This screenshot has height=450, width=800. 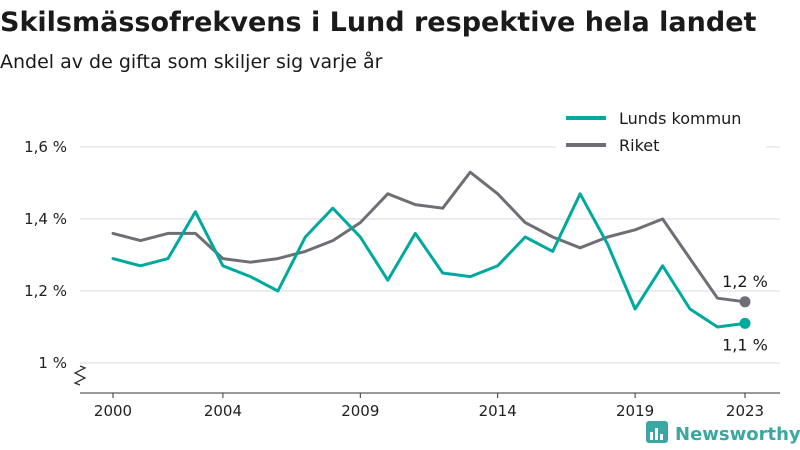 What do you see at coordinates (45, 147) in the screenshot?
I see `y-tick-label: 1,6 %` at bounding box center [45, 147].